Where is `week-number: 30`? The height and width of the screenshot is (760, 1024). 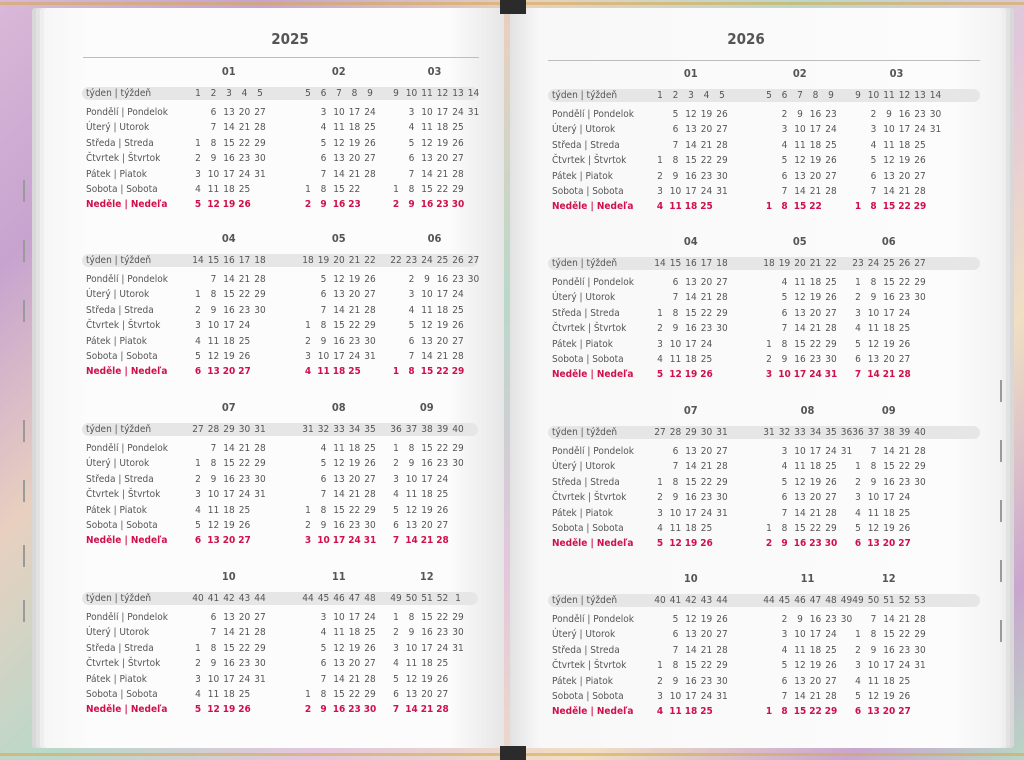
week-number: 30 is located at coordinates (244, 429).